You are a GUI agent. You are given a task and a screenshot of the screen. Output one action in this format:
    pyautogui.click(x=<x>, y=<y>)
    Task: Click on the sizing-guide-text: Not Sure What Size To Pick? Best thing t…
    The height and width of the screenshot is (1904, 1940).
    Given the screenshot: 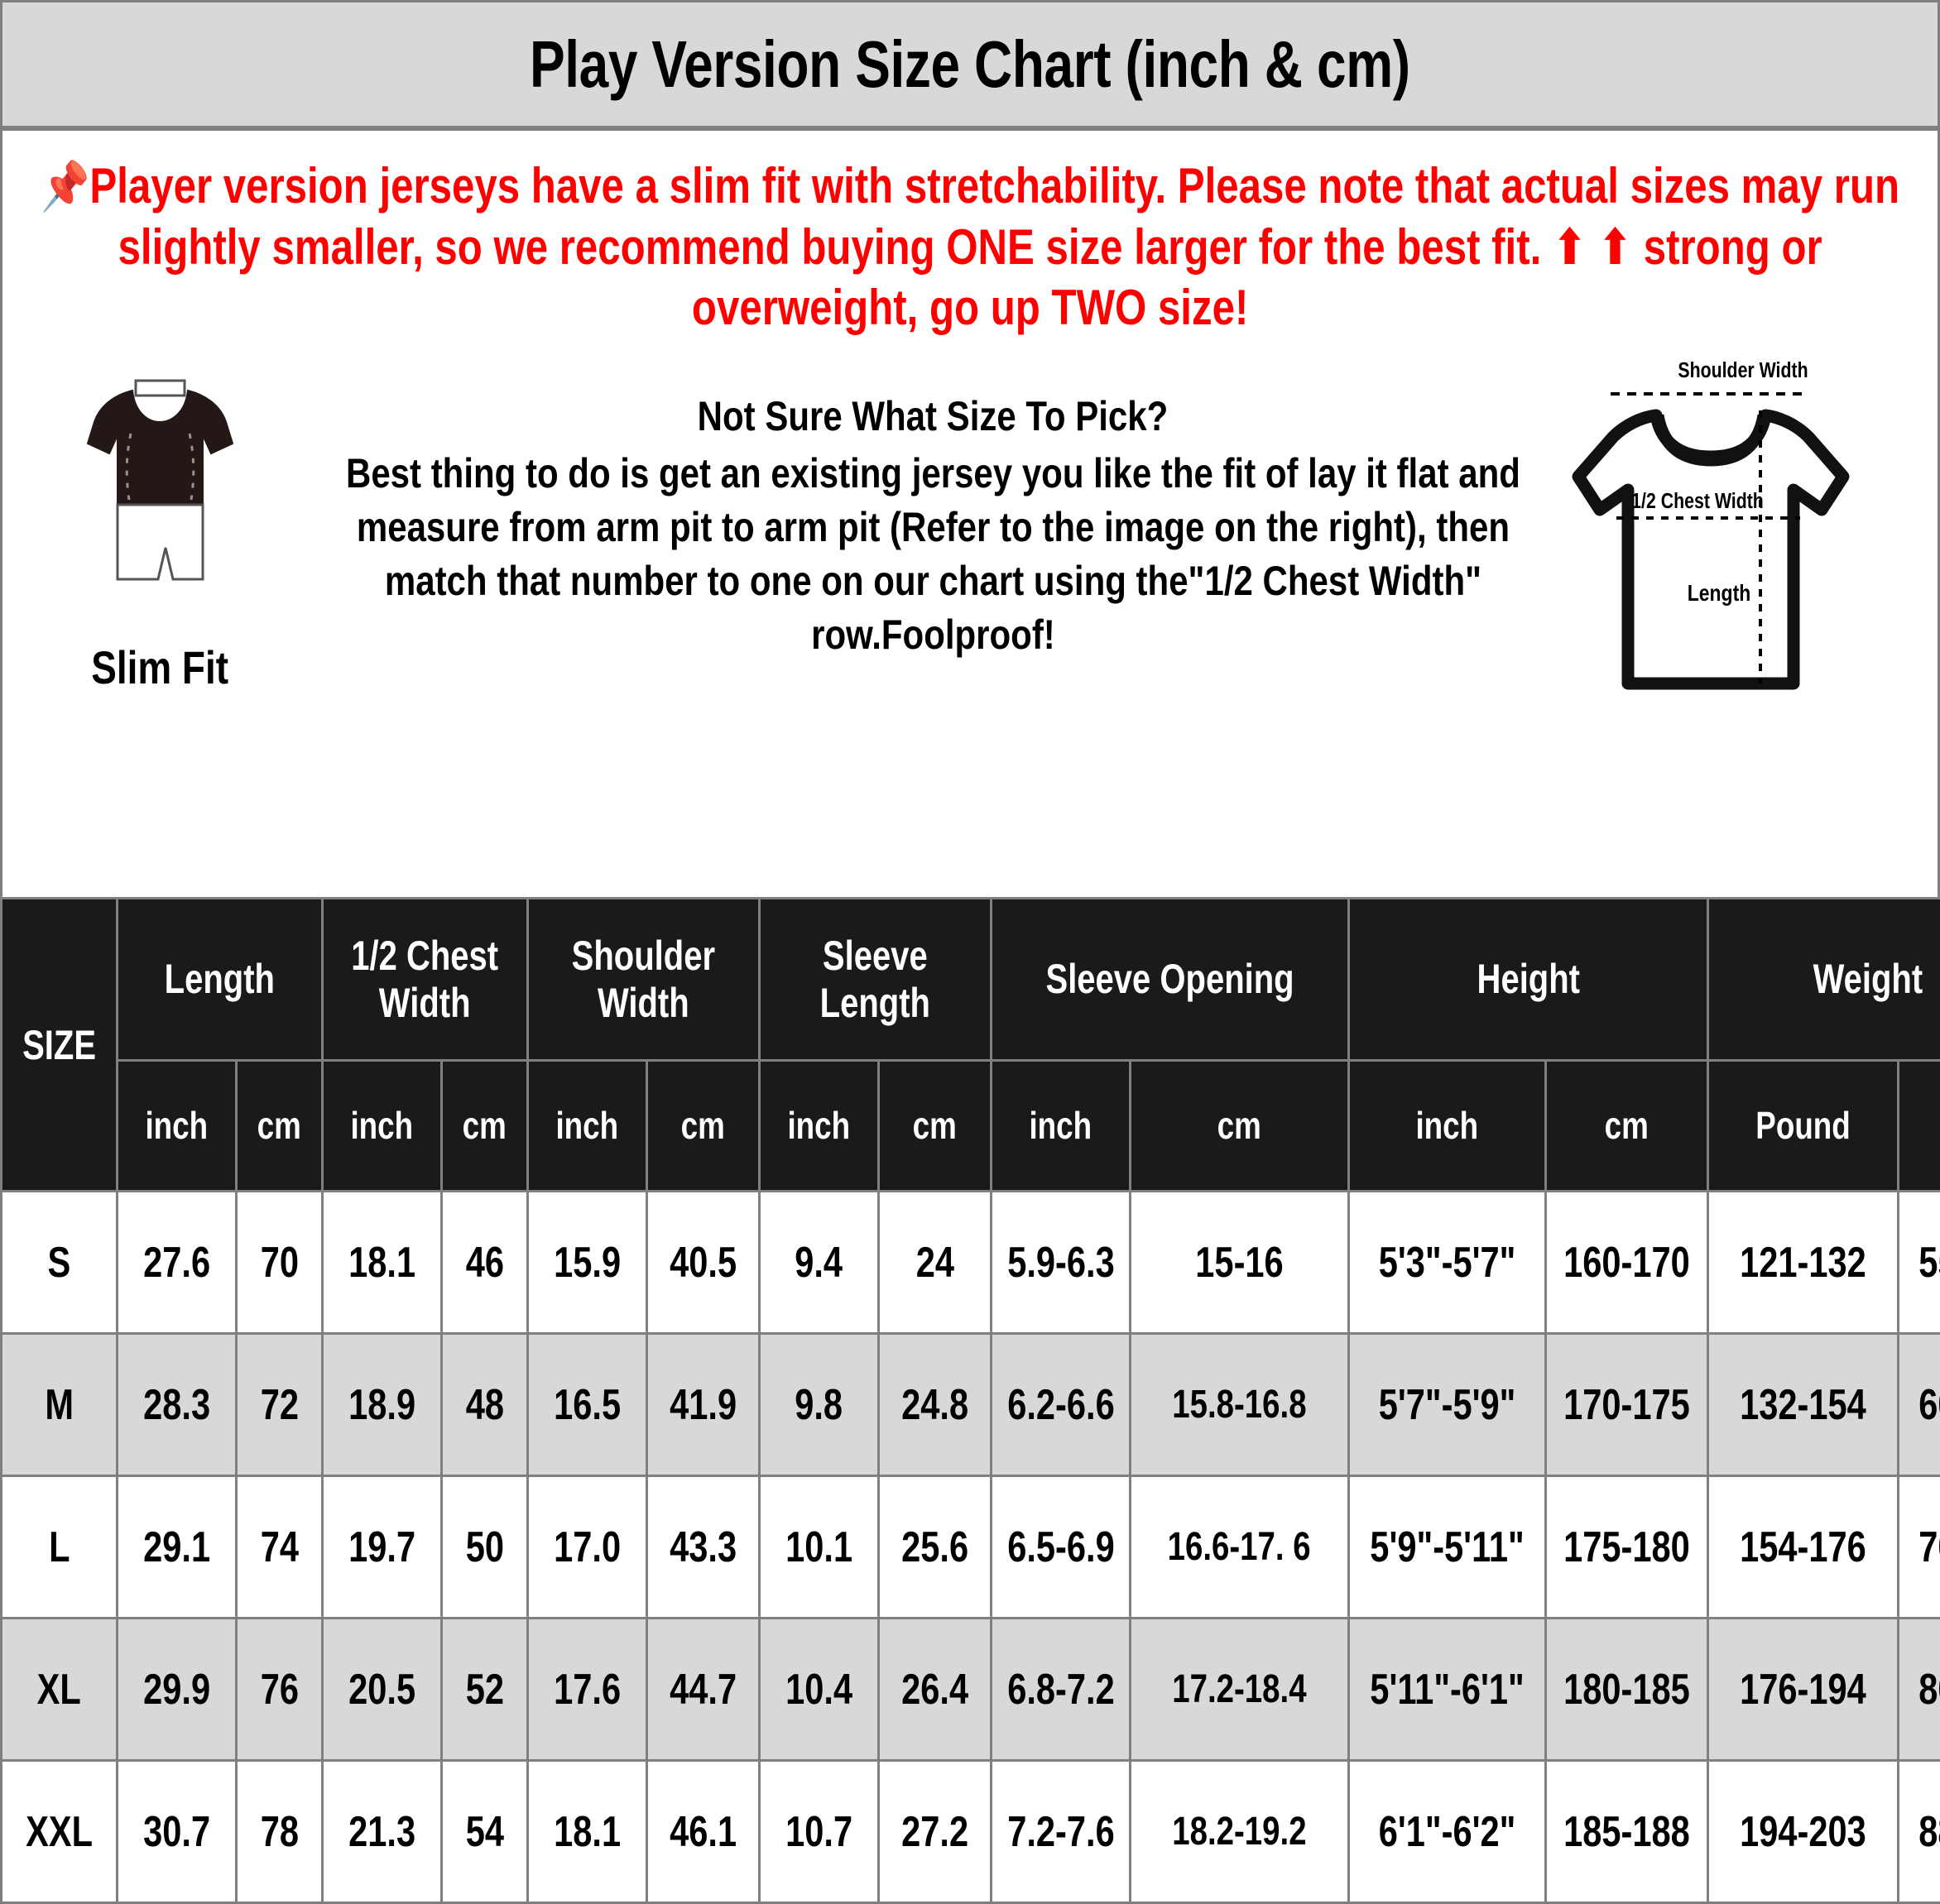 What is the action you would take?
    pyautogui.click(x=933, y=507)
    